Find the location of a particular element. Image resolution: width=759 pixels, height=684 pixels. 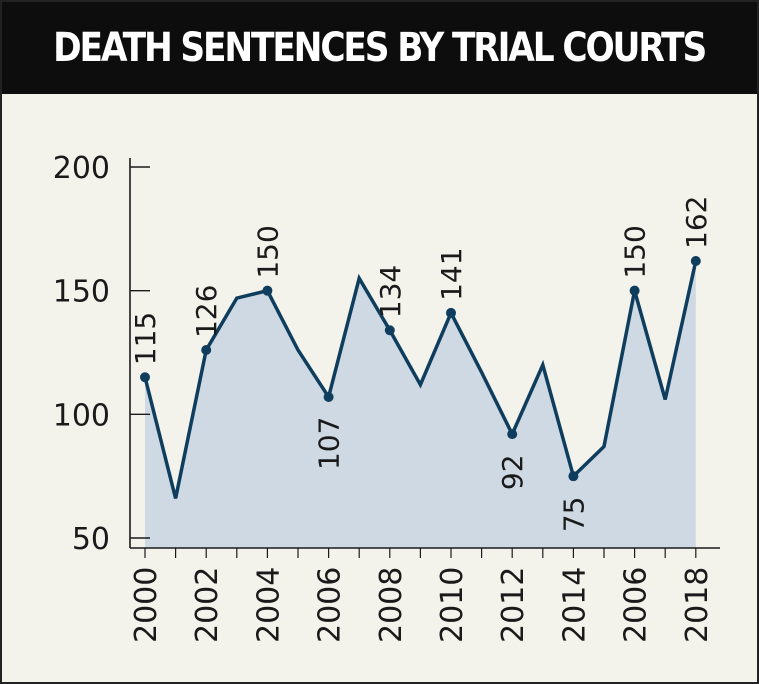

y-tick-label: 100 is located at coordinates (81, 415).